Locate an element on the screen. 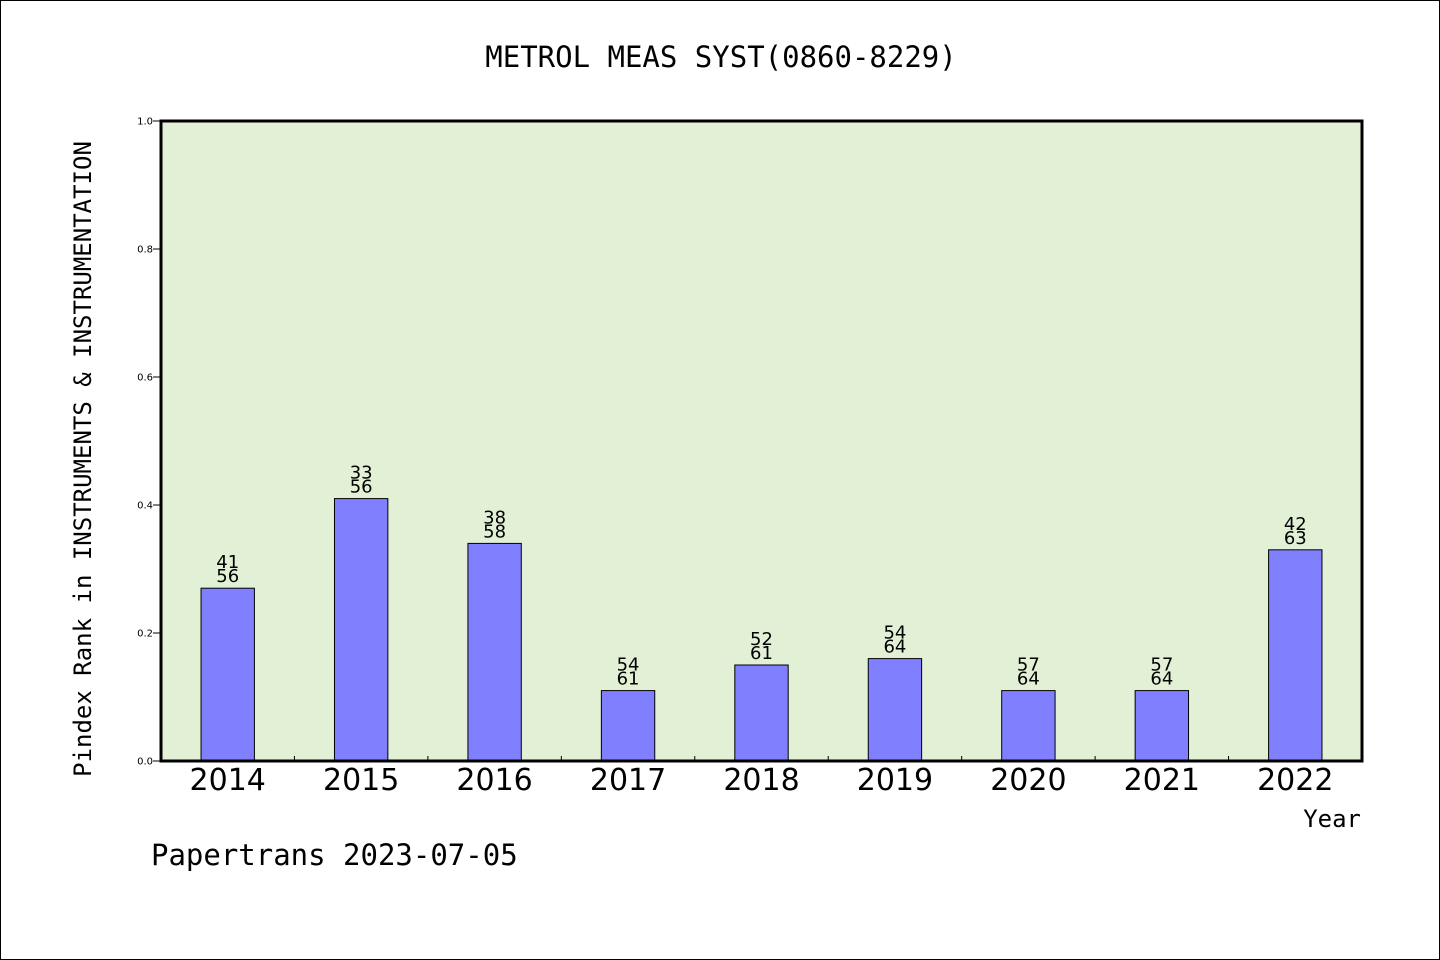  x-tick-label: 2016 is located at coordinates (494, 780).